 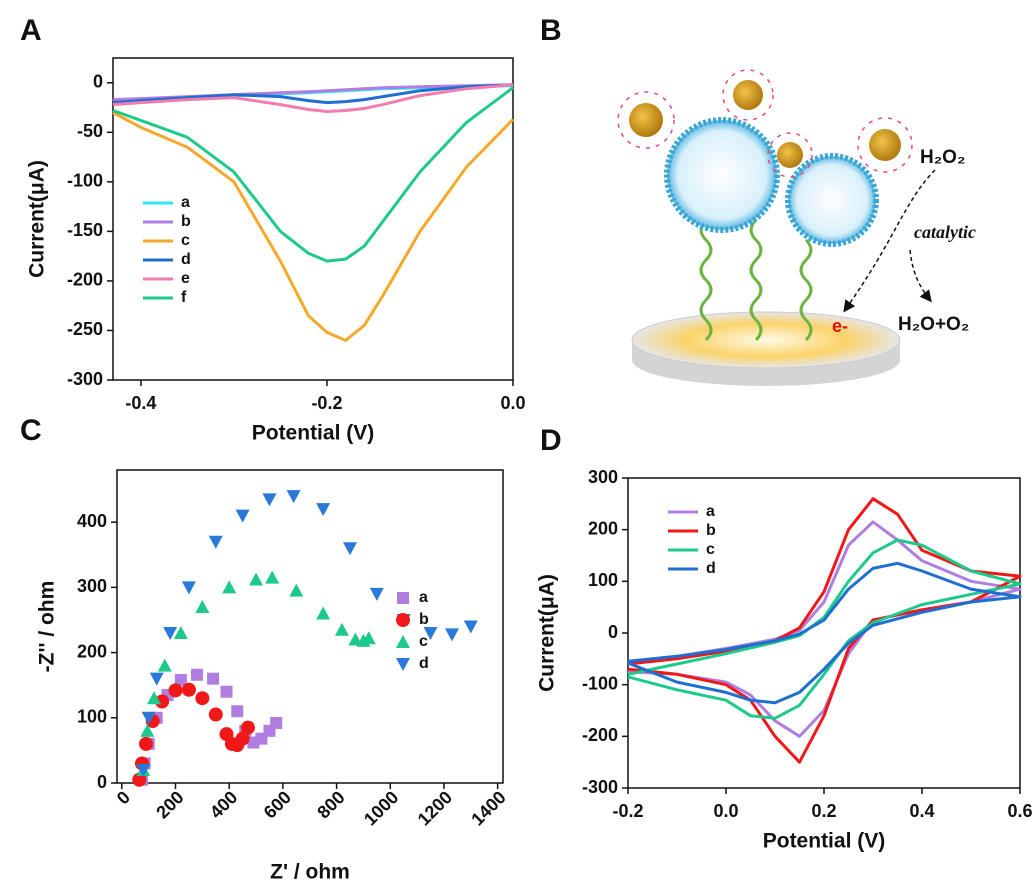 What do you see at coordinates (381, 808) in the screenshot?
I see `x-tick-label: 1000` at bounding box center [381, 808].